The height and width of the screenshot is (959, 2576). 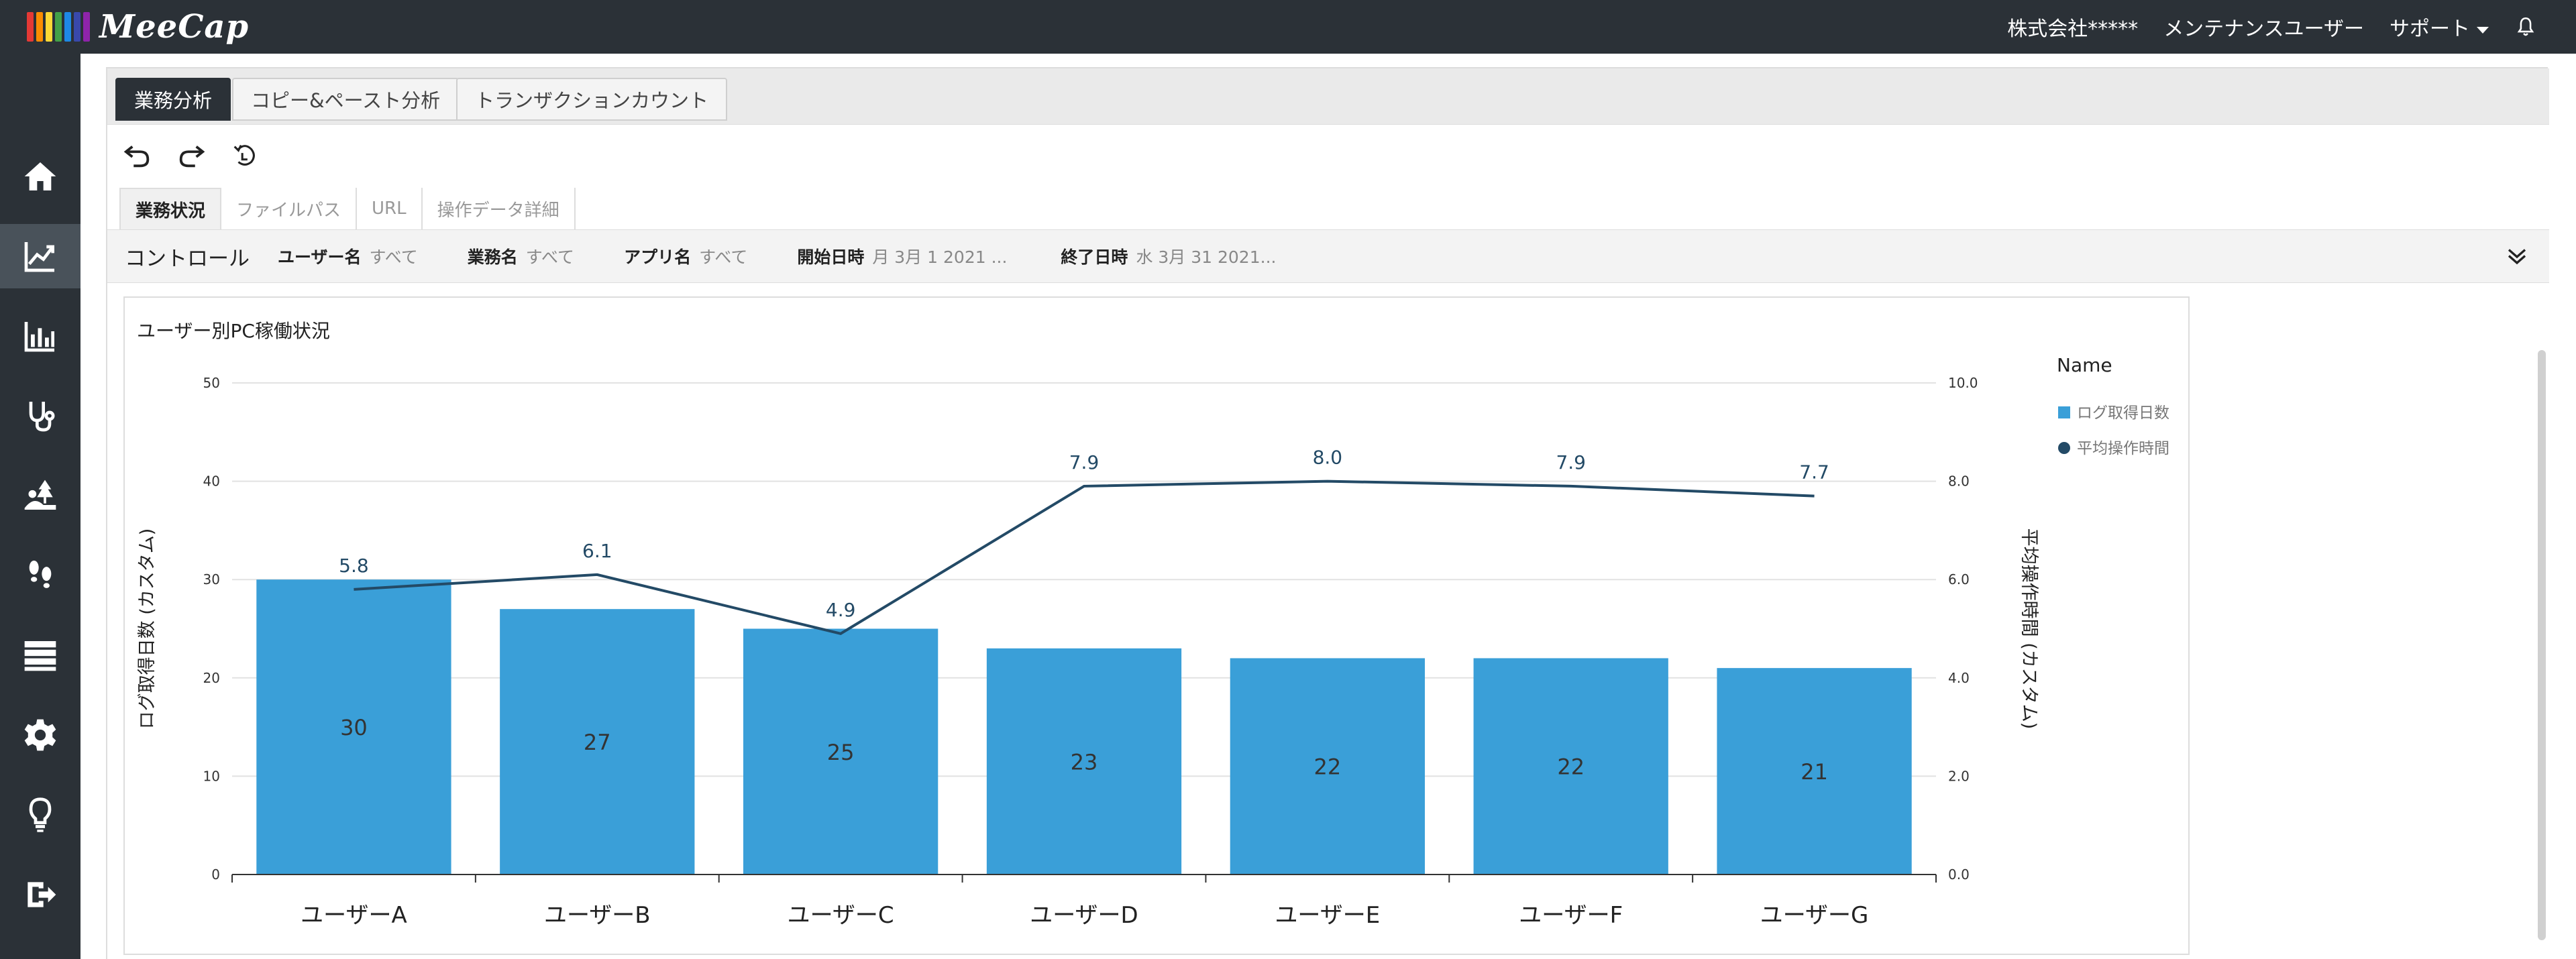 I want to click on sidebar-item-diagnosis, so click(x=40, y=416).